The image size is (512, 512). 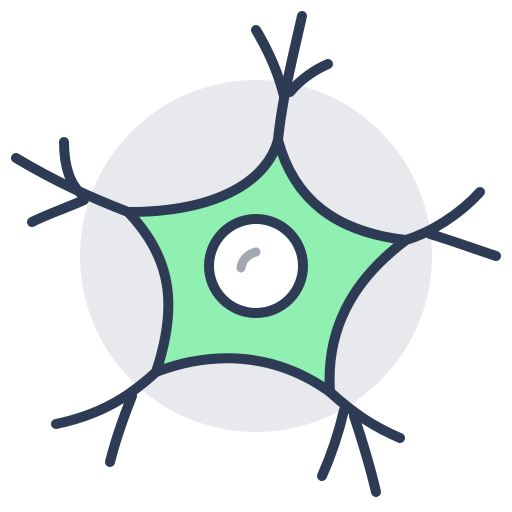 I want to click on nucleus, so click(x=256, y=266).